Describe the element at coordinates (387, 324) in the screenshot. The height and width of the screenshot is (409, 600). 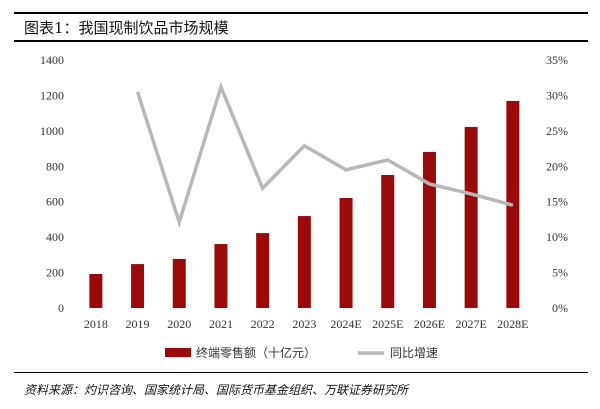
I see `x-axis-tick-label: 2025E` at that location.